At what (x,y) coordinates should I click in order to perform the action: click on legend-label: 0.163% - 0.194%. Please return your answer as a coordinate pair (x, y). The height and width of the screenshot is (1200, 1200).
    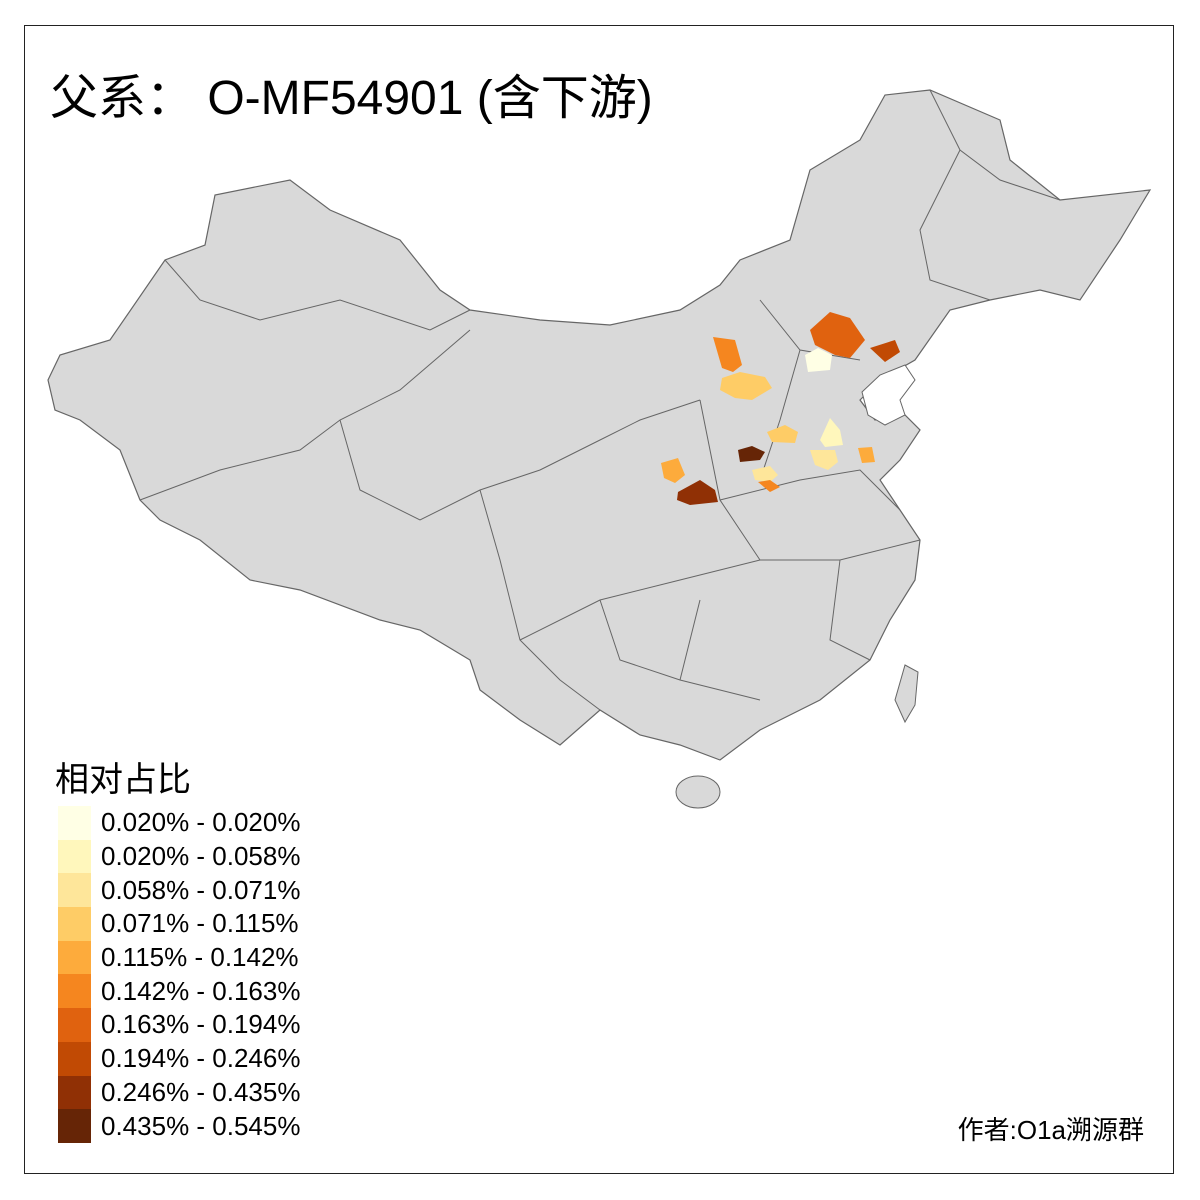
    Looking at the image, I should click on (201, 1024).